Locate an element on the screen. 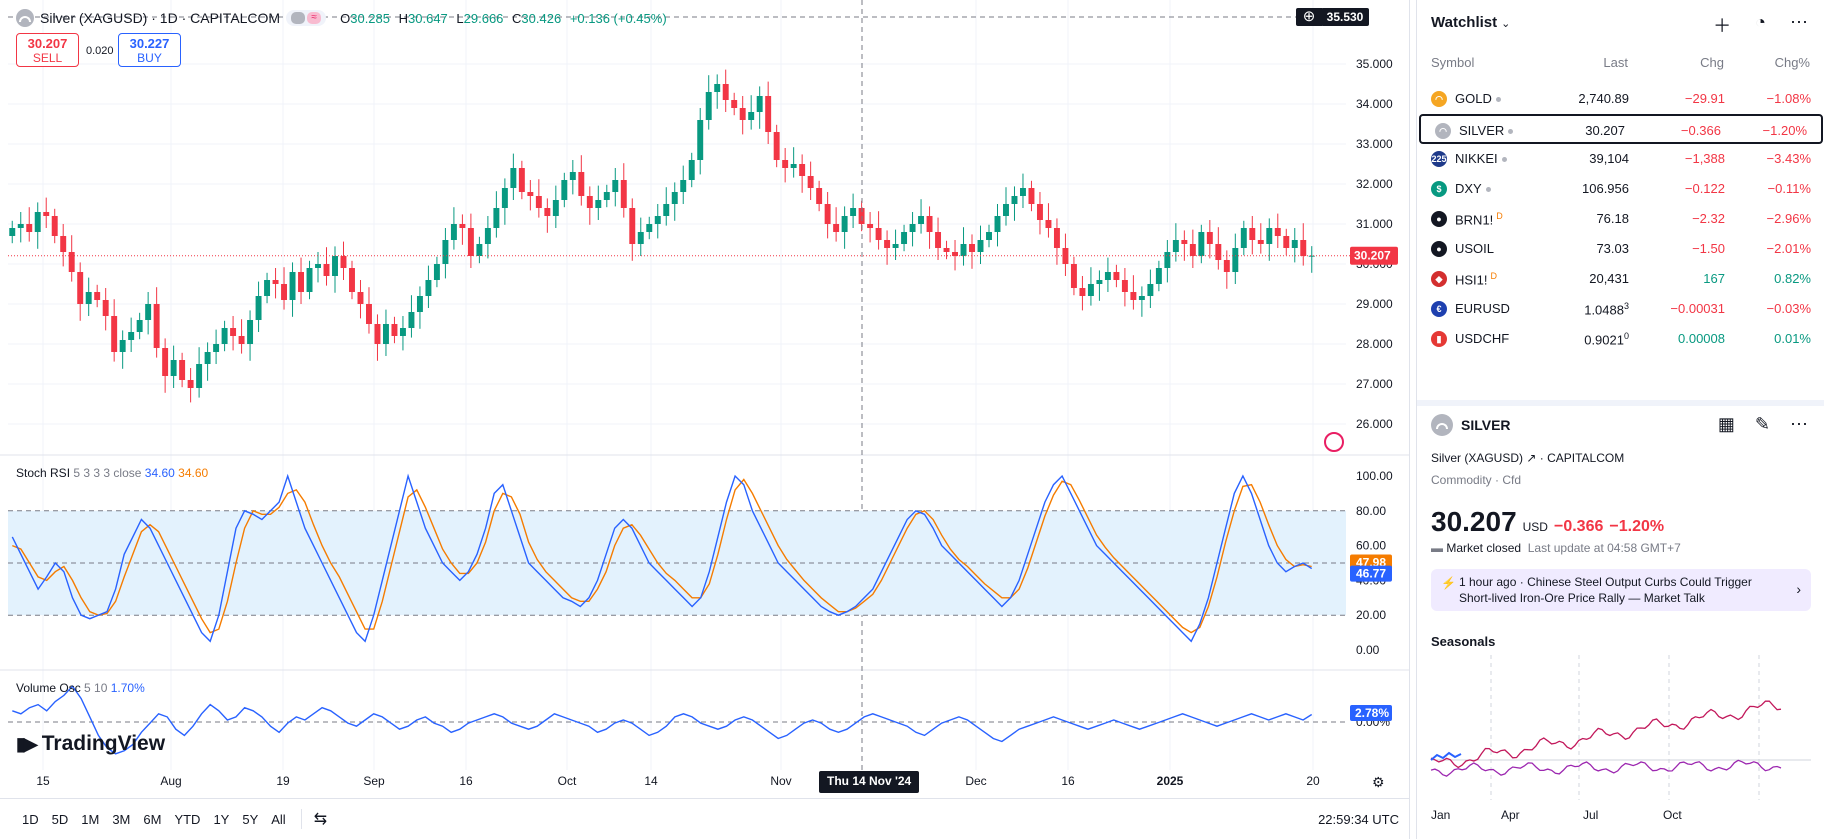 This screenshot has height=839, width=1824. volume-osc-legend: Volume Osc 5 10 1.70% is located at coordinates (80, 688).